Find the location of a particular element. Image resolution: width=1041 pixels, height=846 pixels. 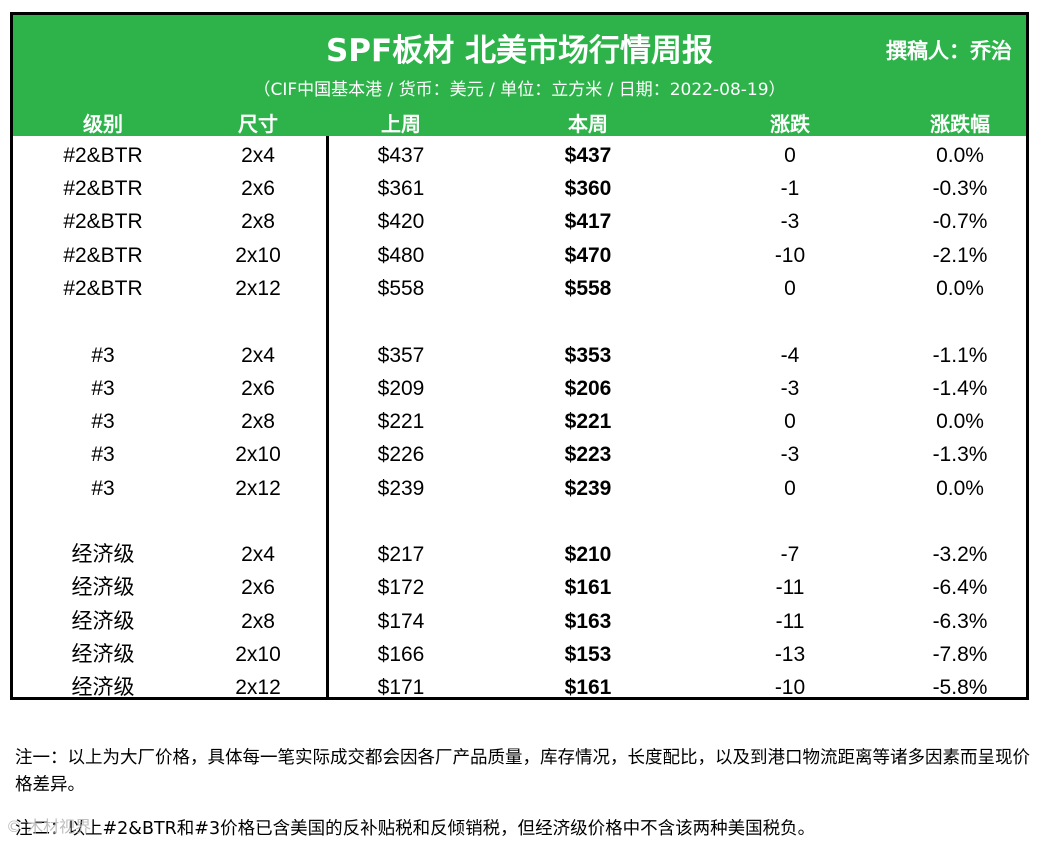

table-row: #3 2x12 $239 $239 0 0.0% is located at coordinates (519, 488).